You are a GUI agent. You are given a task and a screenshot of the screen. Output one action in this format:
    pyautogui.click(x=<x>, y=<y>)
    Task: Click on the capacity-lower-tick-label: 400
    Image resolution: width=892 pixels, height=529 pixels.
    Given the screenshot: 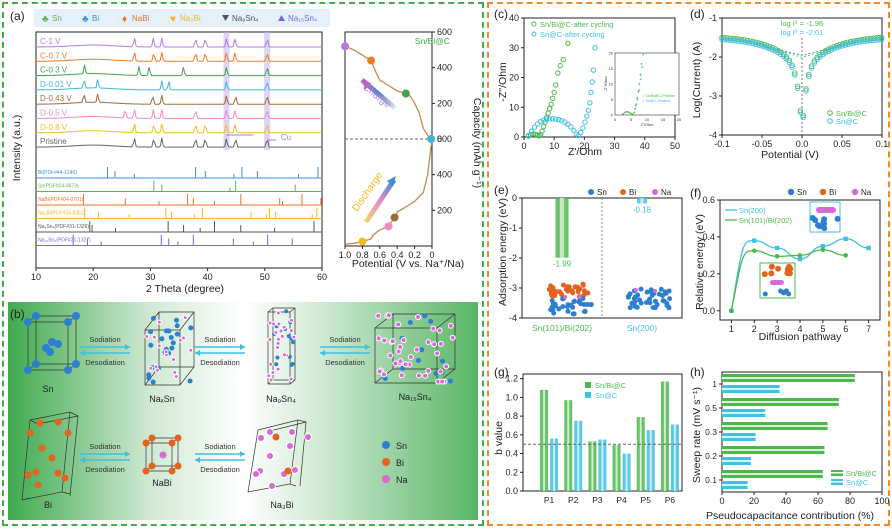 What is the action you would take?
    pyautogui.click(x=444, y=175)
    